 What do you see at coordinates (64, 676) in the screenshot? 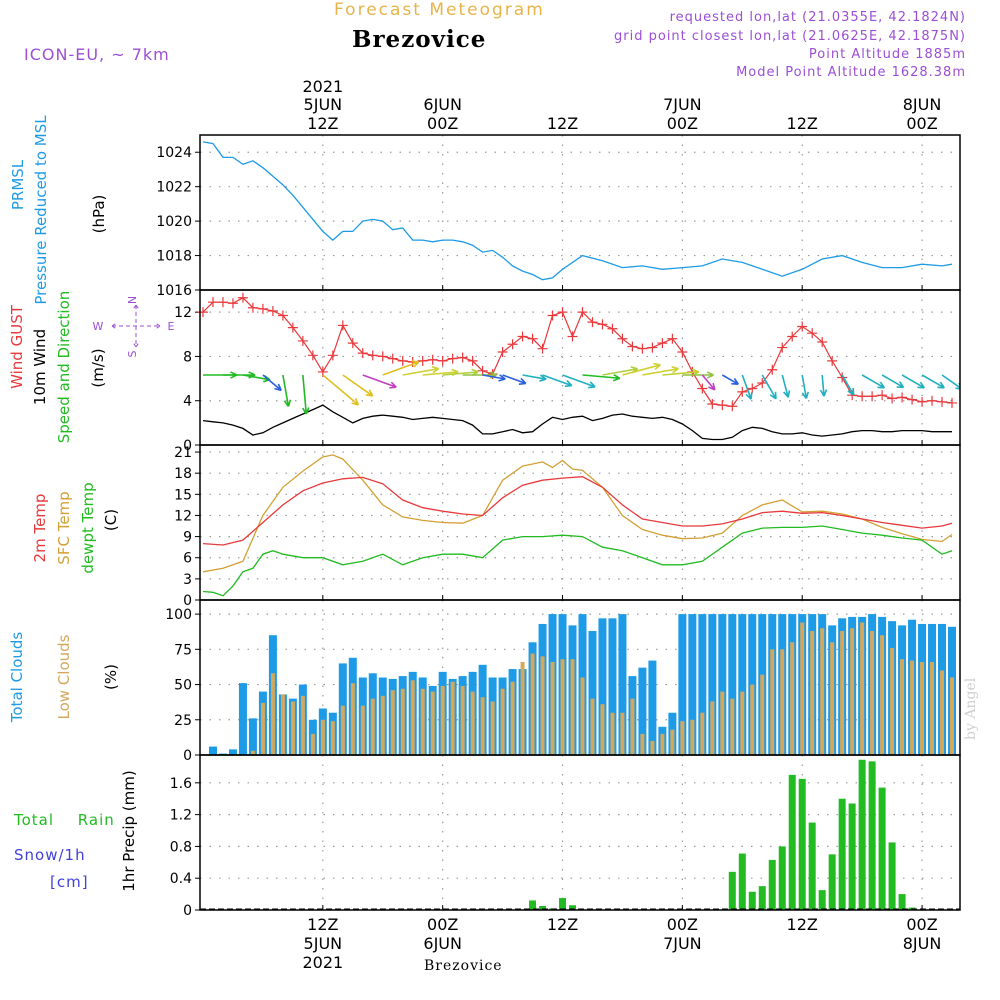
I see `low-clouds-label: Low Clouds` at bounding box center [64, 676].